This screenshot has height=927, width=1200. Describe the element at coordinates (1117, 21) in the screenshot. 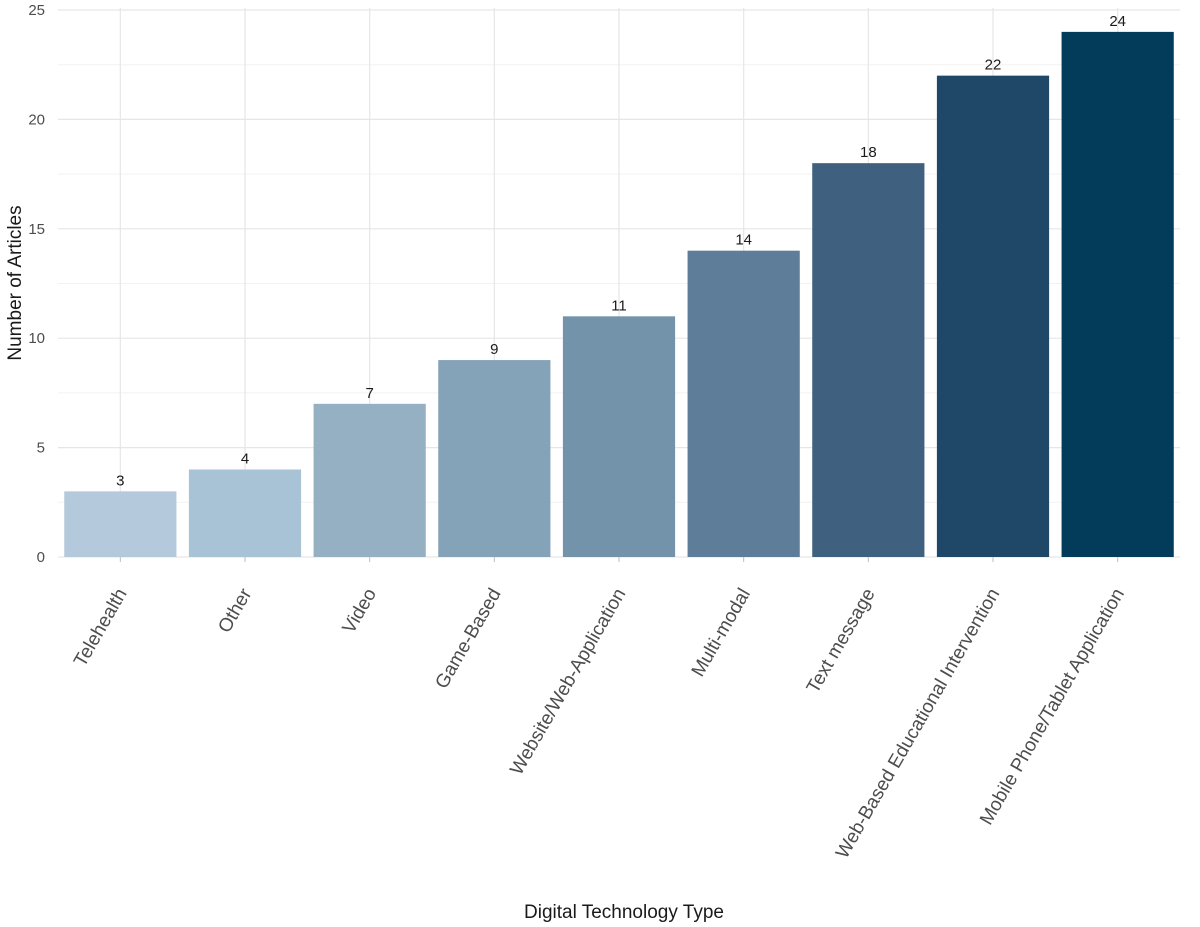

I see `bar-value-label: 24` at that location.